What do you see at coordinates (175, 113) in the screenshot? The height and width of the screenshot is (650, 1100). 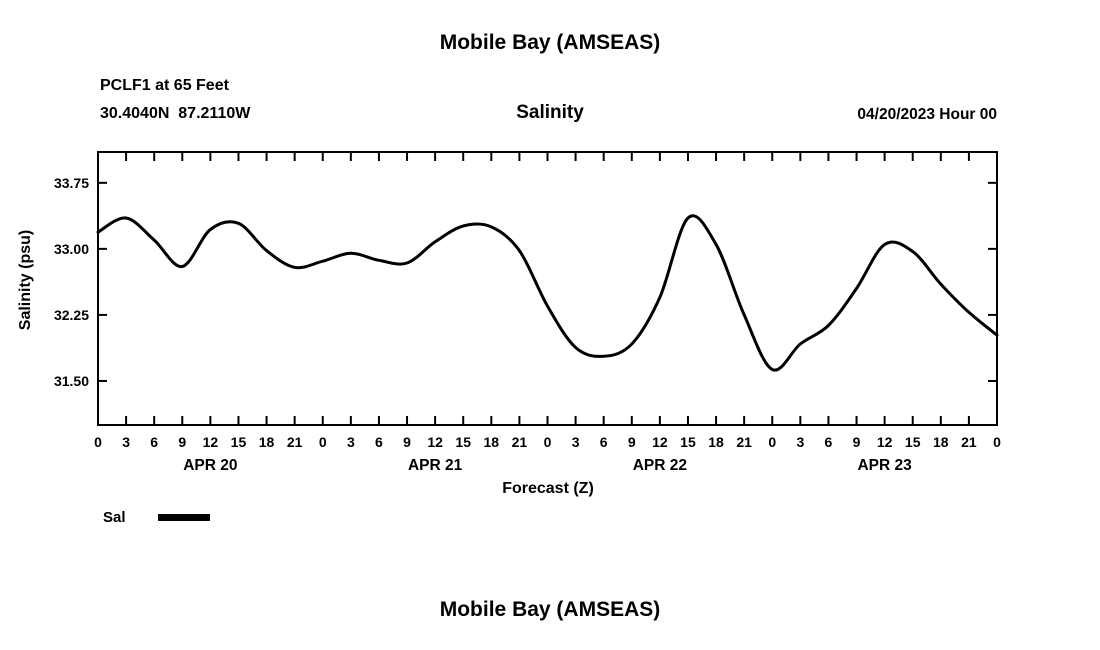 I see `coordinates-label: 30.4040N 87.2110W` at bounding box center [175, 113].